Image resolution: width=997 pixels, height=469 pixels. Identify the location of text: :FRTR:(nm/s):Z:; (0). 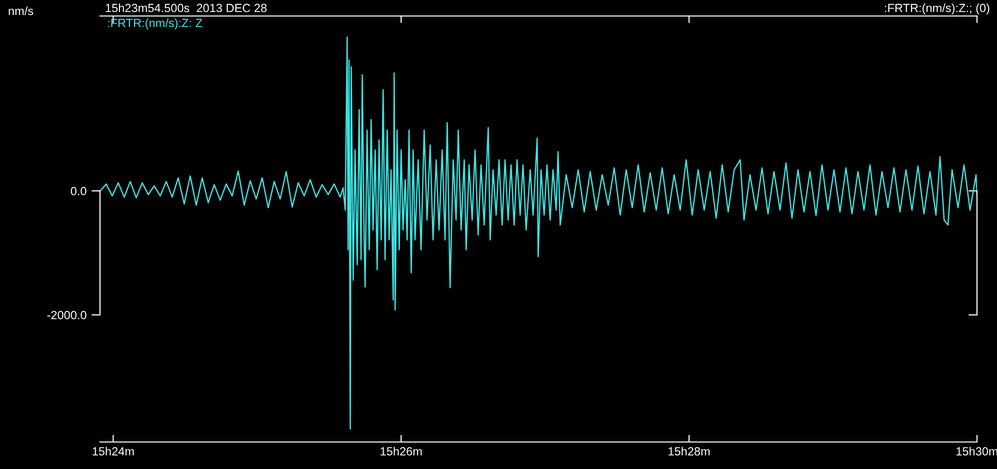
(937, 9).